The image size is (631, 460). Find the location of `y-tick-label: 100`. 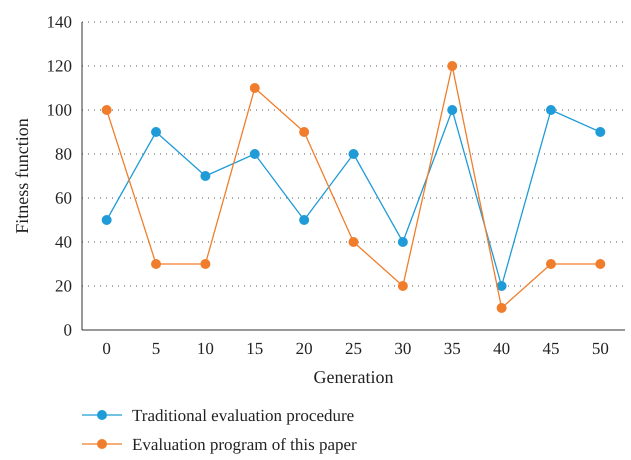

y-tick-label: 100 is located at coordinates (59, 110).